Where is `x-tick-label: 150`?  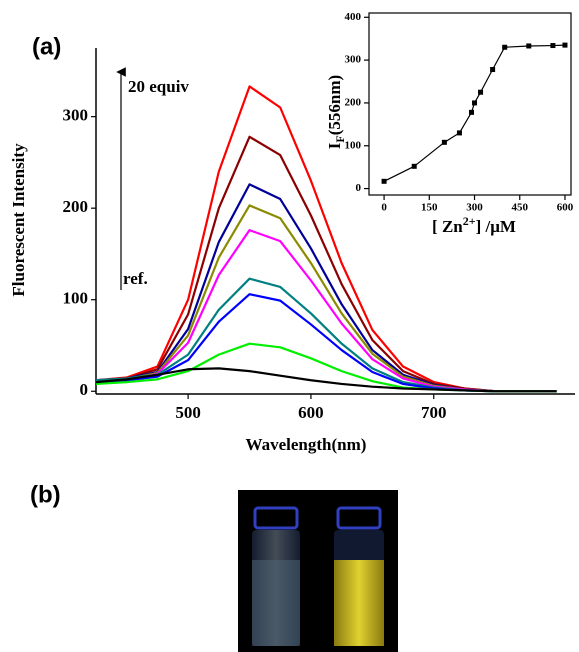
x-tick-label: 150 is located at coordinates (429, 208).